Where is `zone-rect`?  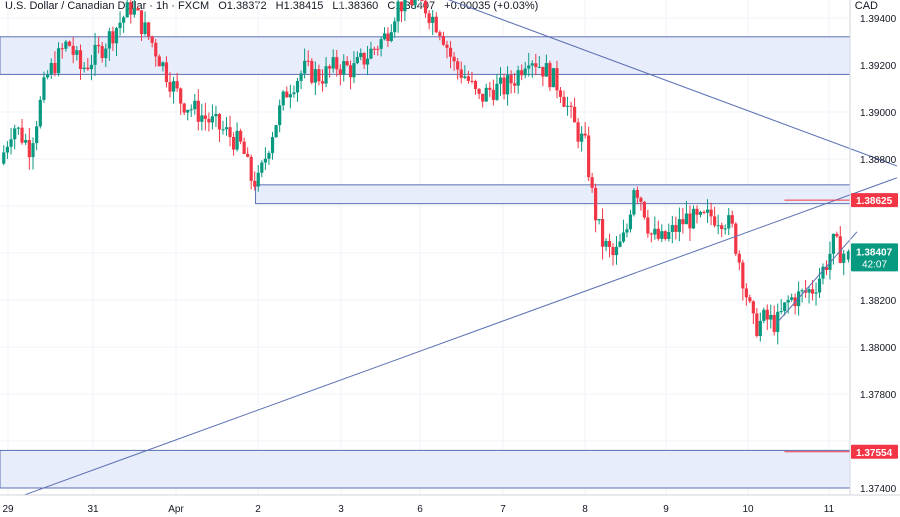 zone-rect is located at coordinates (425, 55).